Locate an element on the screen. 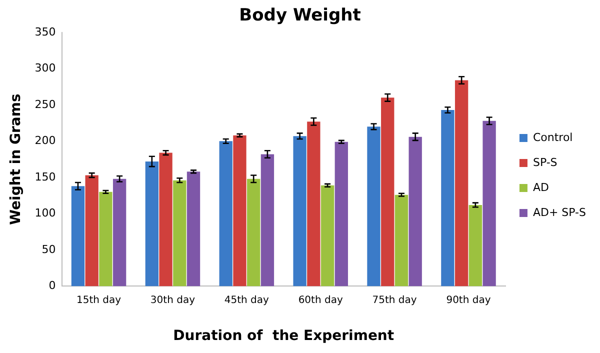 This screenshot has height=353, width=600. chart-title: Body Weight is located at coordinates (300, 16).